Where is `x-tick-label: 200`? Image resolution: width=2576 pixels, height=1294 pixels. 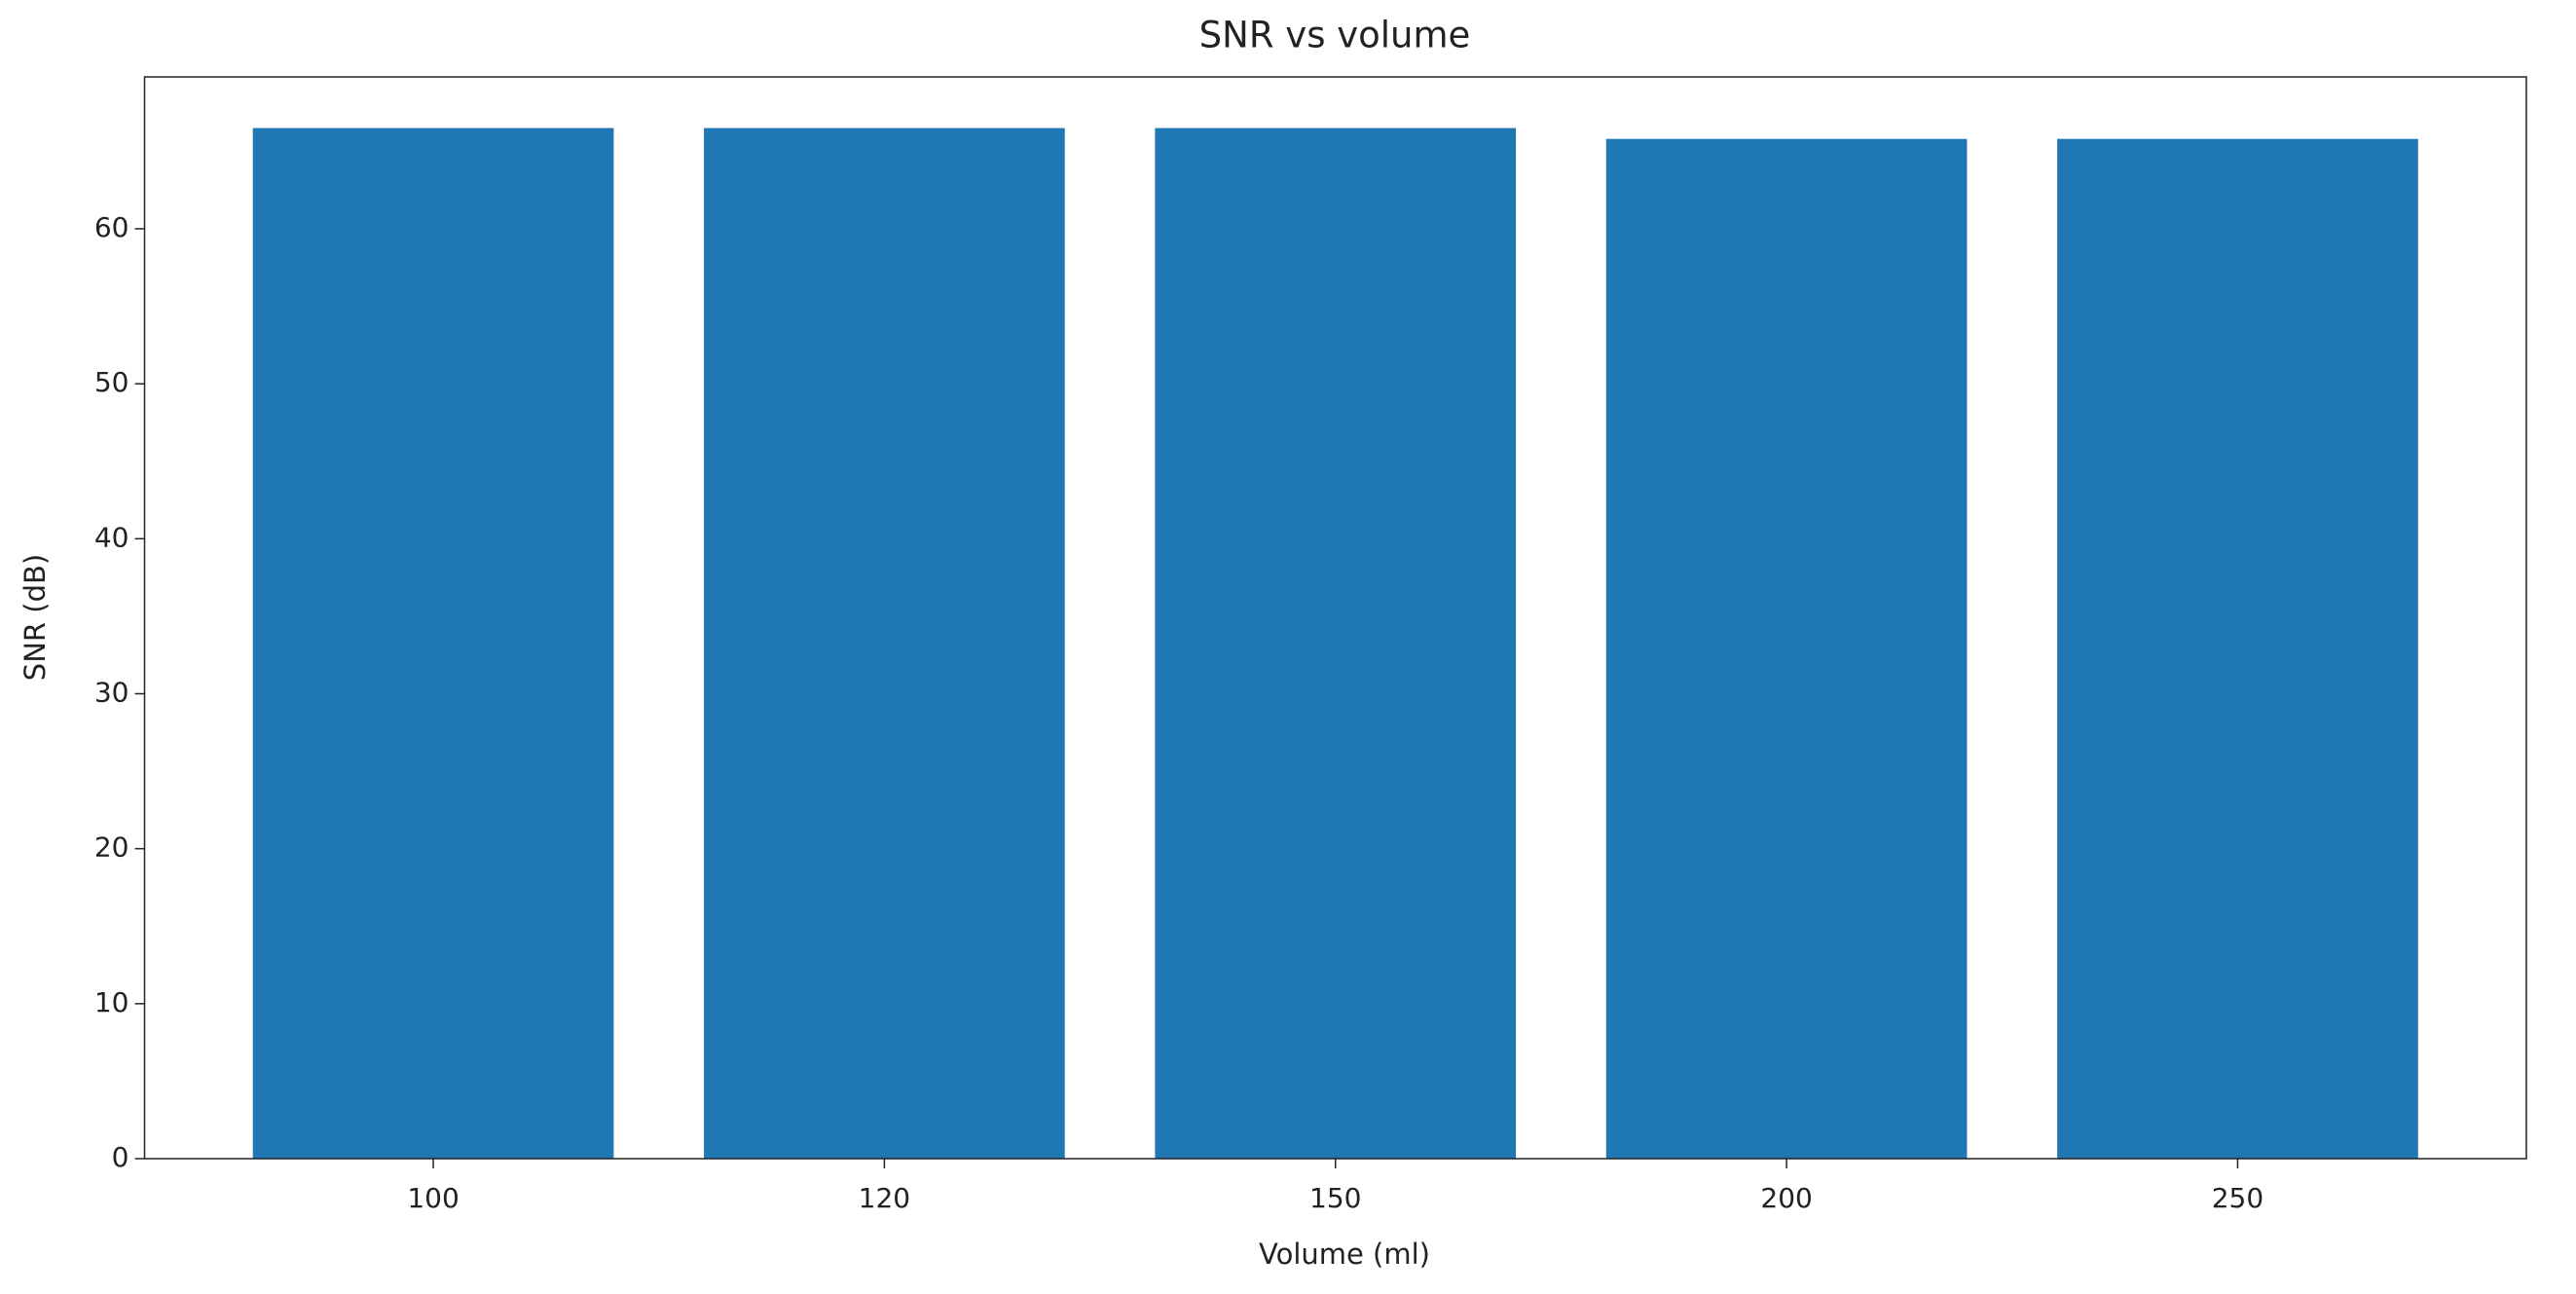
x-tick-label: 200 is located at coordinates (1786, 1198).